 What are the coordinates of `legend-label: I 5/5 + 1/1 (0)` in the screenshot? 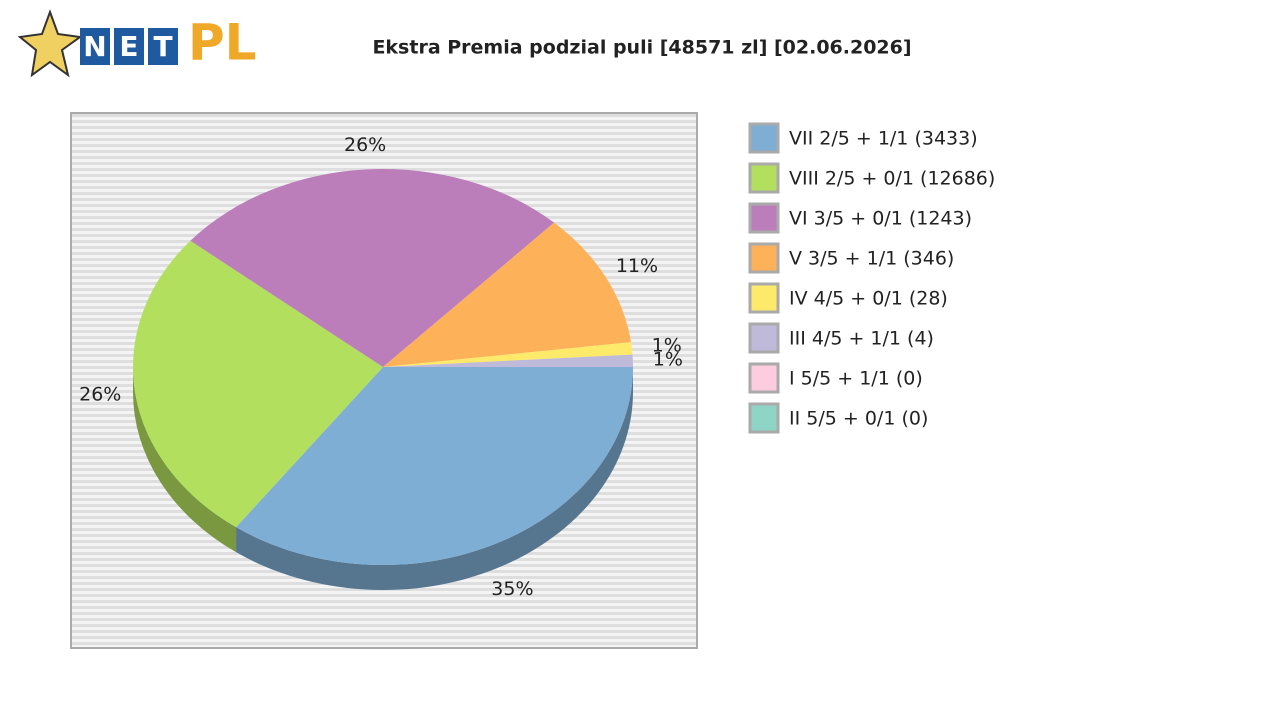 It's located at (856, 379).